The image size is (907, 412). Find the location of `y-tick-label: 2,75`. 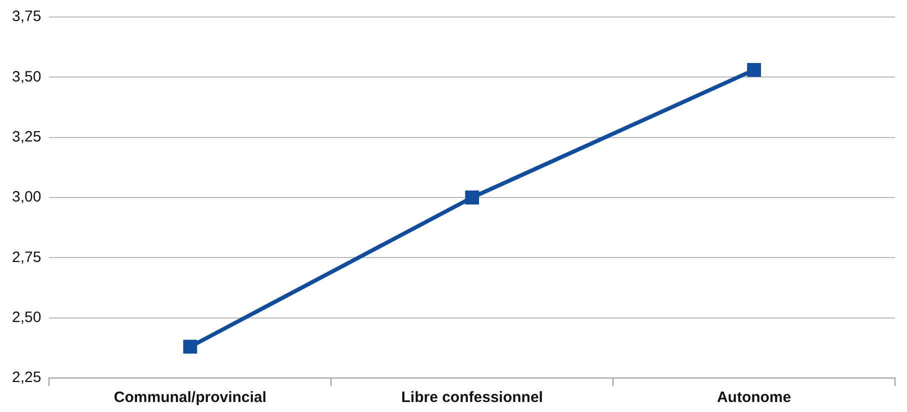

y-tick-label: 2,75 is located at coordinates (27, 257).